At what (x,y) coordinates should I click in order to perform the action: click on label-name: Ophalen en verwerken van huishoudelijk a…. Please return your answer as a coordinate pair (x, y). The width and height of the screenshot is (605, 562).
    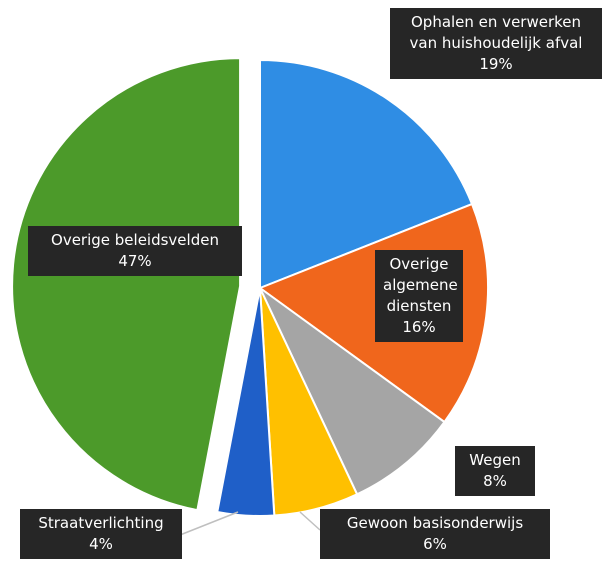
    Looking at the image, I should click on (496, 32).